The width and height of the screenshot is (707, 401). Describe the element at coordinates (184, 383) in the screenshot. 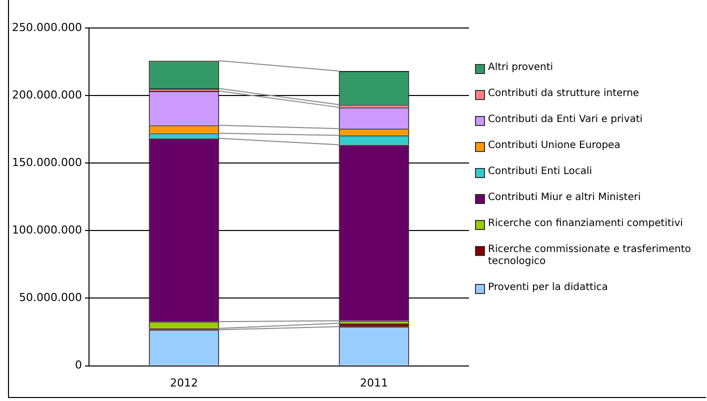

I see `x-tick-label: 2012` at that location.